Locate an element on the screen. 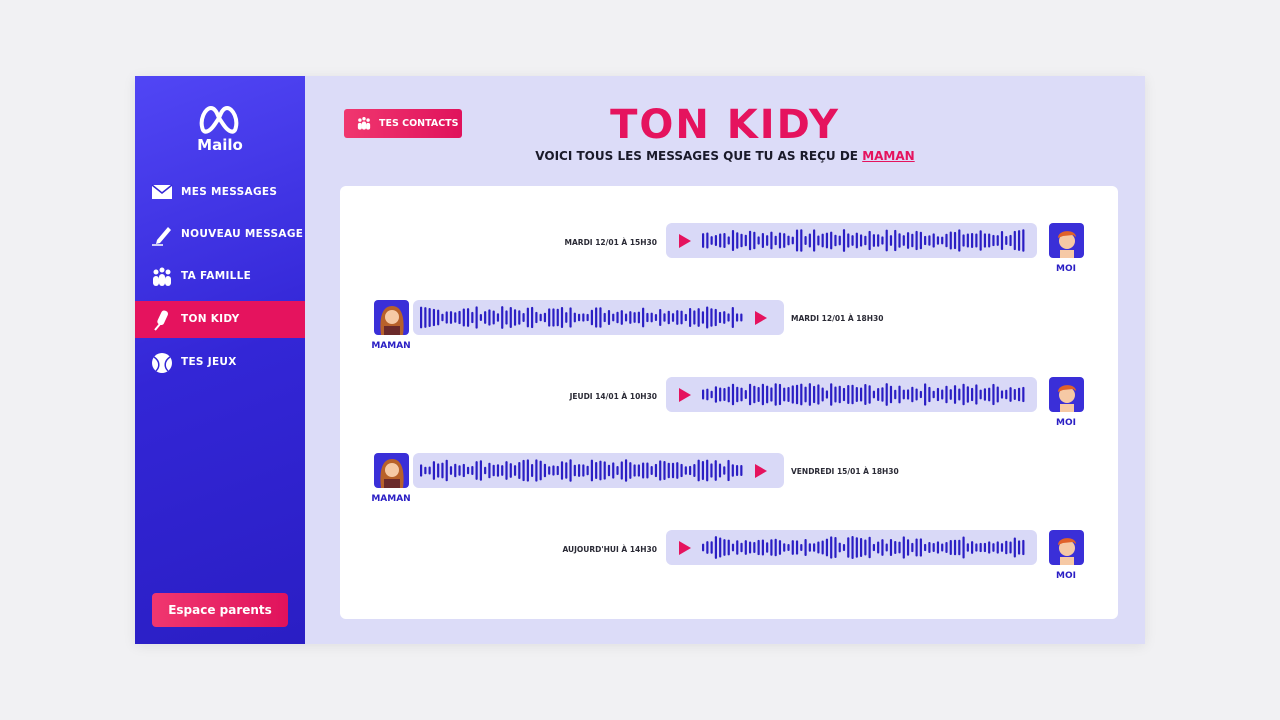  menu-item: NOUVEAU MESSAGE is located at coordinates (220, 234).